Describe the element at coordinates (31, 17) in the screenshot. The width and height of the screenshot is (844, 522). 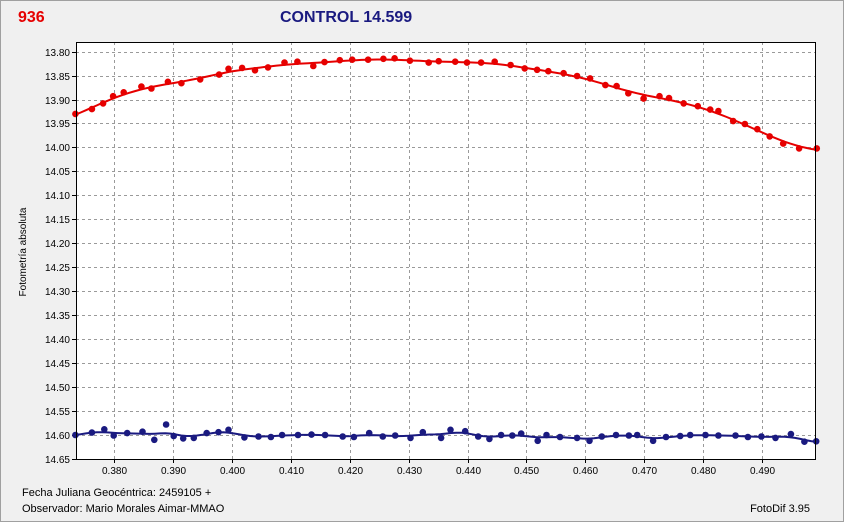
I see `object-label: 936` at that location.